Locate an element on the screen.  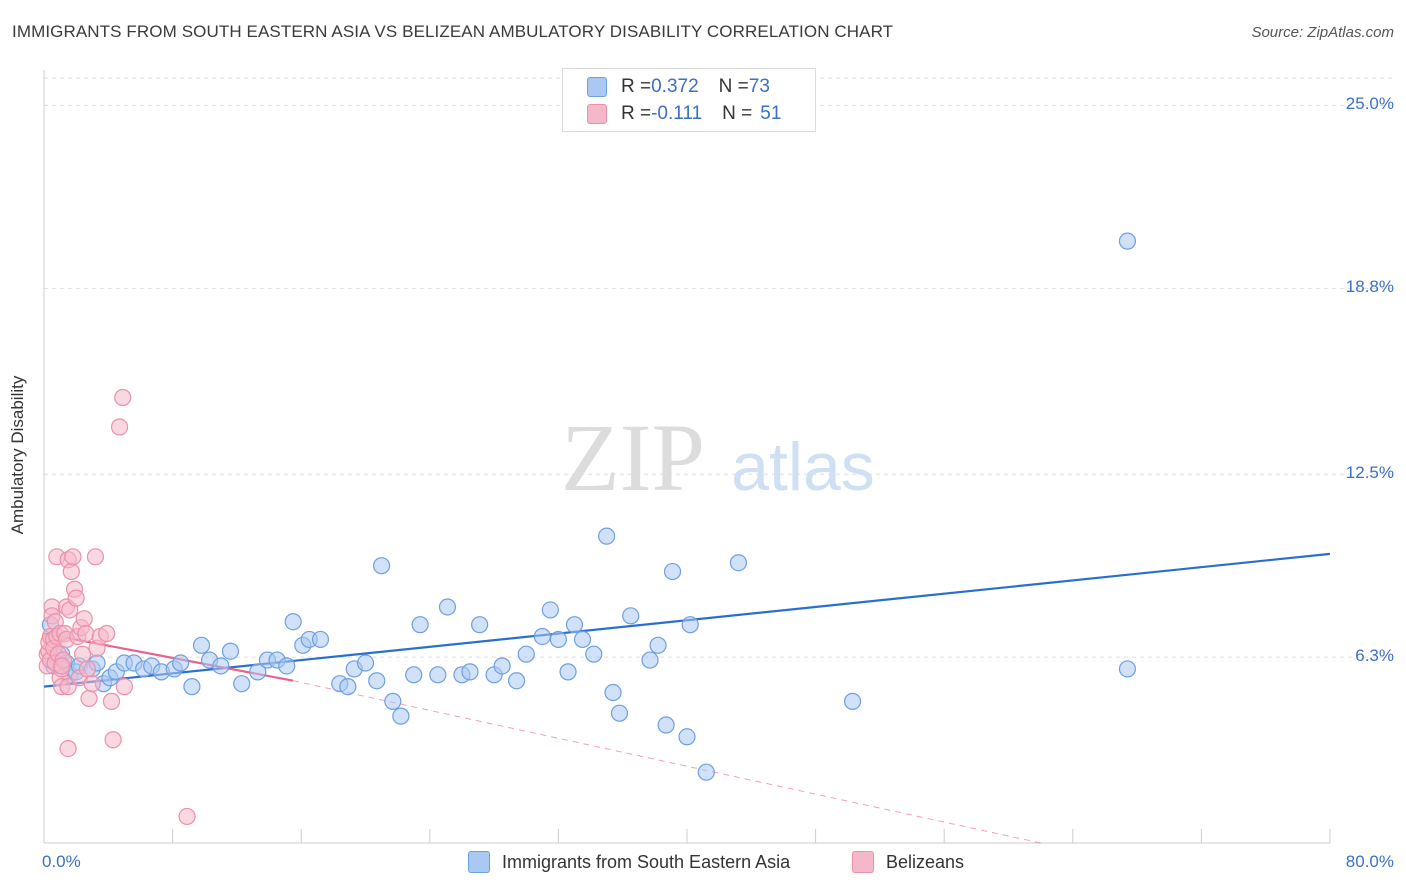
legend-label: Immigrants from South Eastern Asia is located at coordinates (646, 861).